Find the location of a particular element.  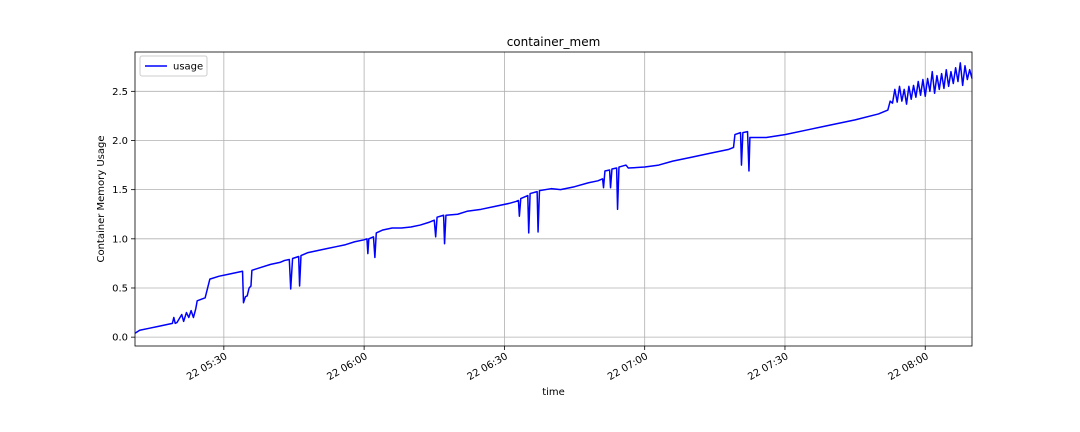

legend-box is located at coordinates (173, 66).